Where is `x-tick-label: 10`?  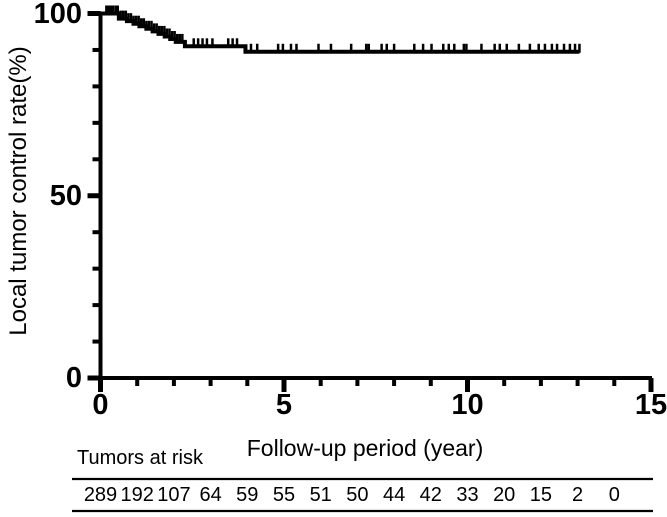 x-tick-label: 10 is located at coordinates (467, 405).